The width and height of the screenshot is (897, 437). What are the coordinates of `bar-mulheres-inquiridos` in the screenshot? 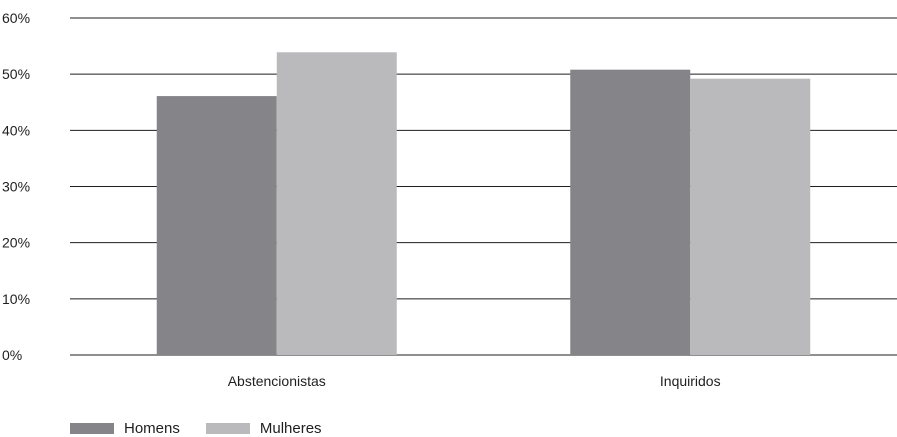 It's located at (750, 216).